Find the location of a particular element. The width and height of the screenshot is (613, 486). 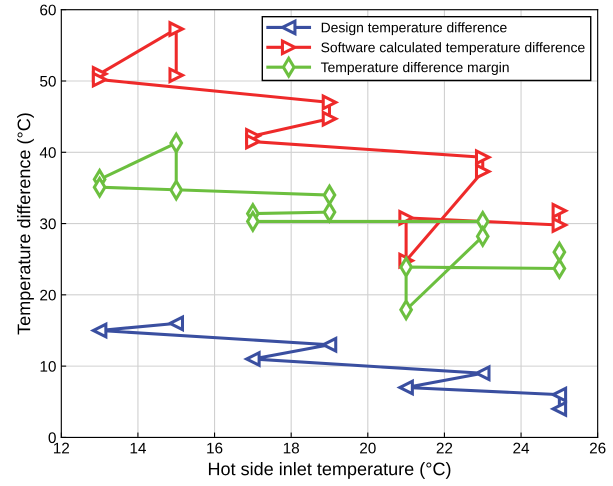

x-tick-label: 16 is located at coordinates (214, 448).